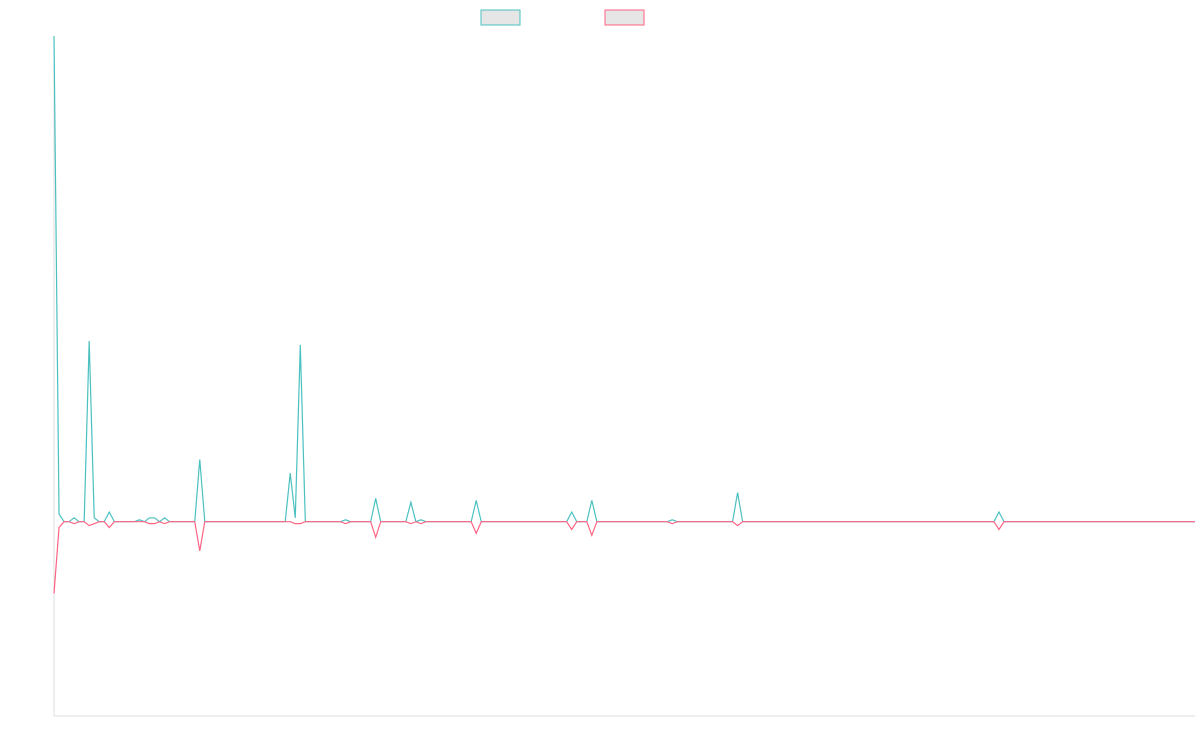 This screenshot has width=1200, height=750. What do you see at coordinates (562, 17) in the screenshot?
I see `legend` at bounding box center [562, 17].